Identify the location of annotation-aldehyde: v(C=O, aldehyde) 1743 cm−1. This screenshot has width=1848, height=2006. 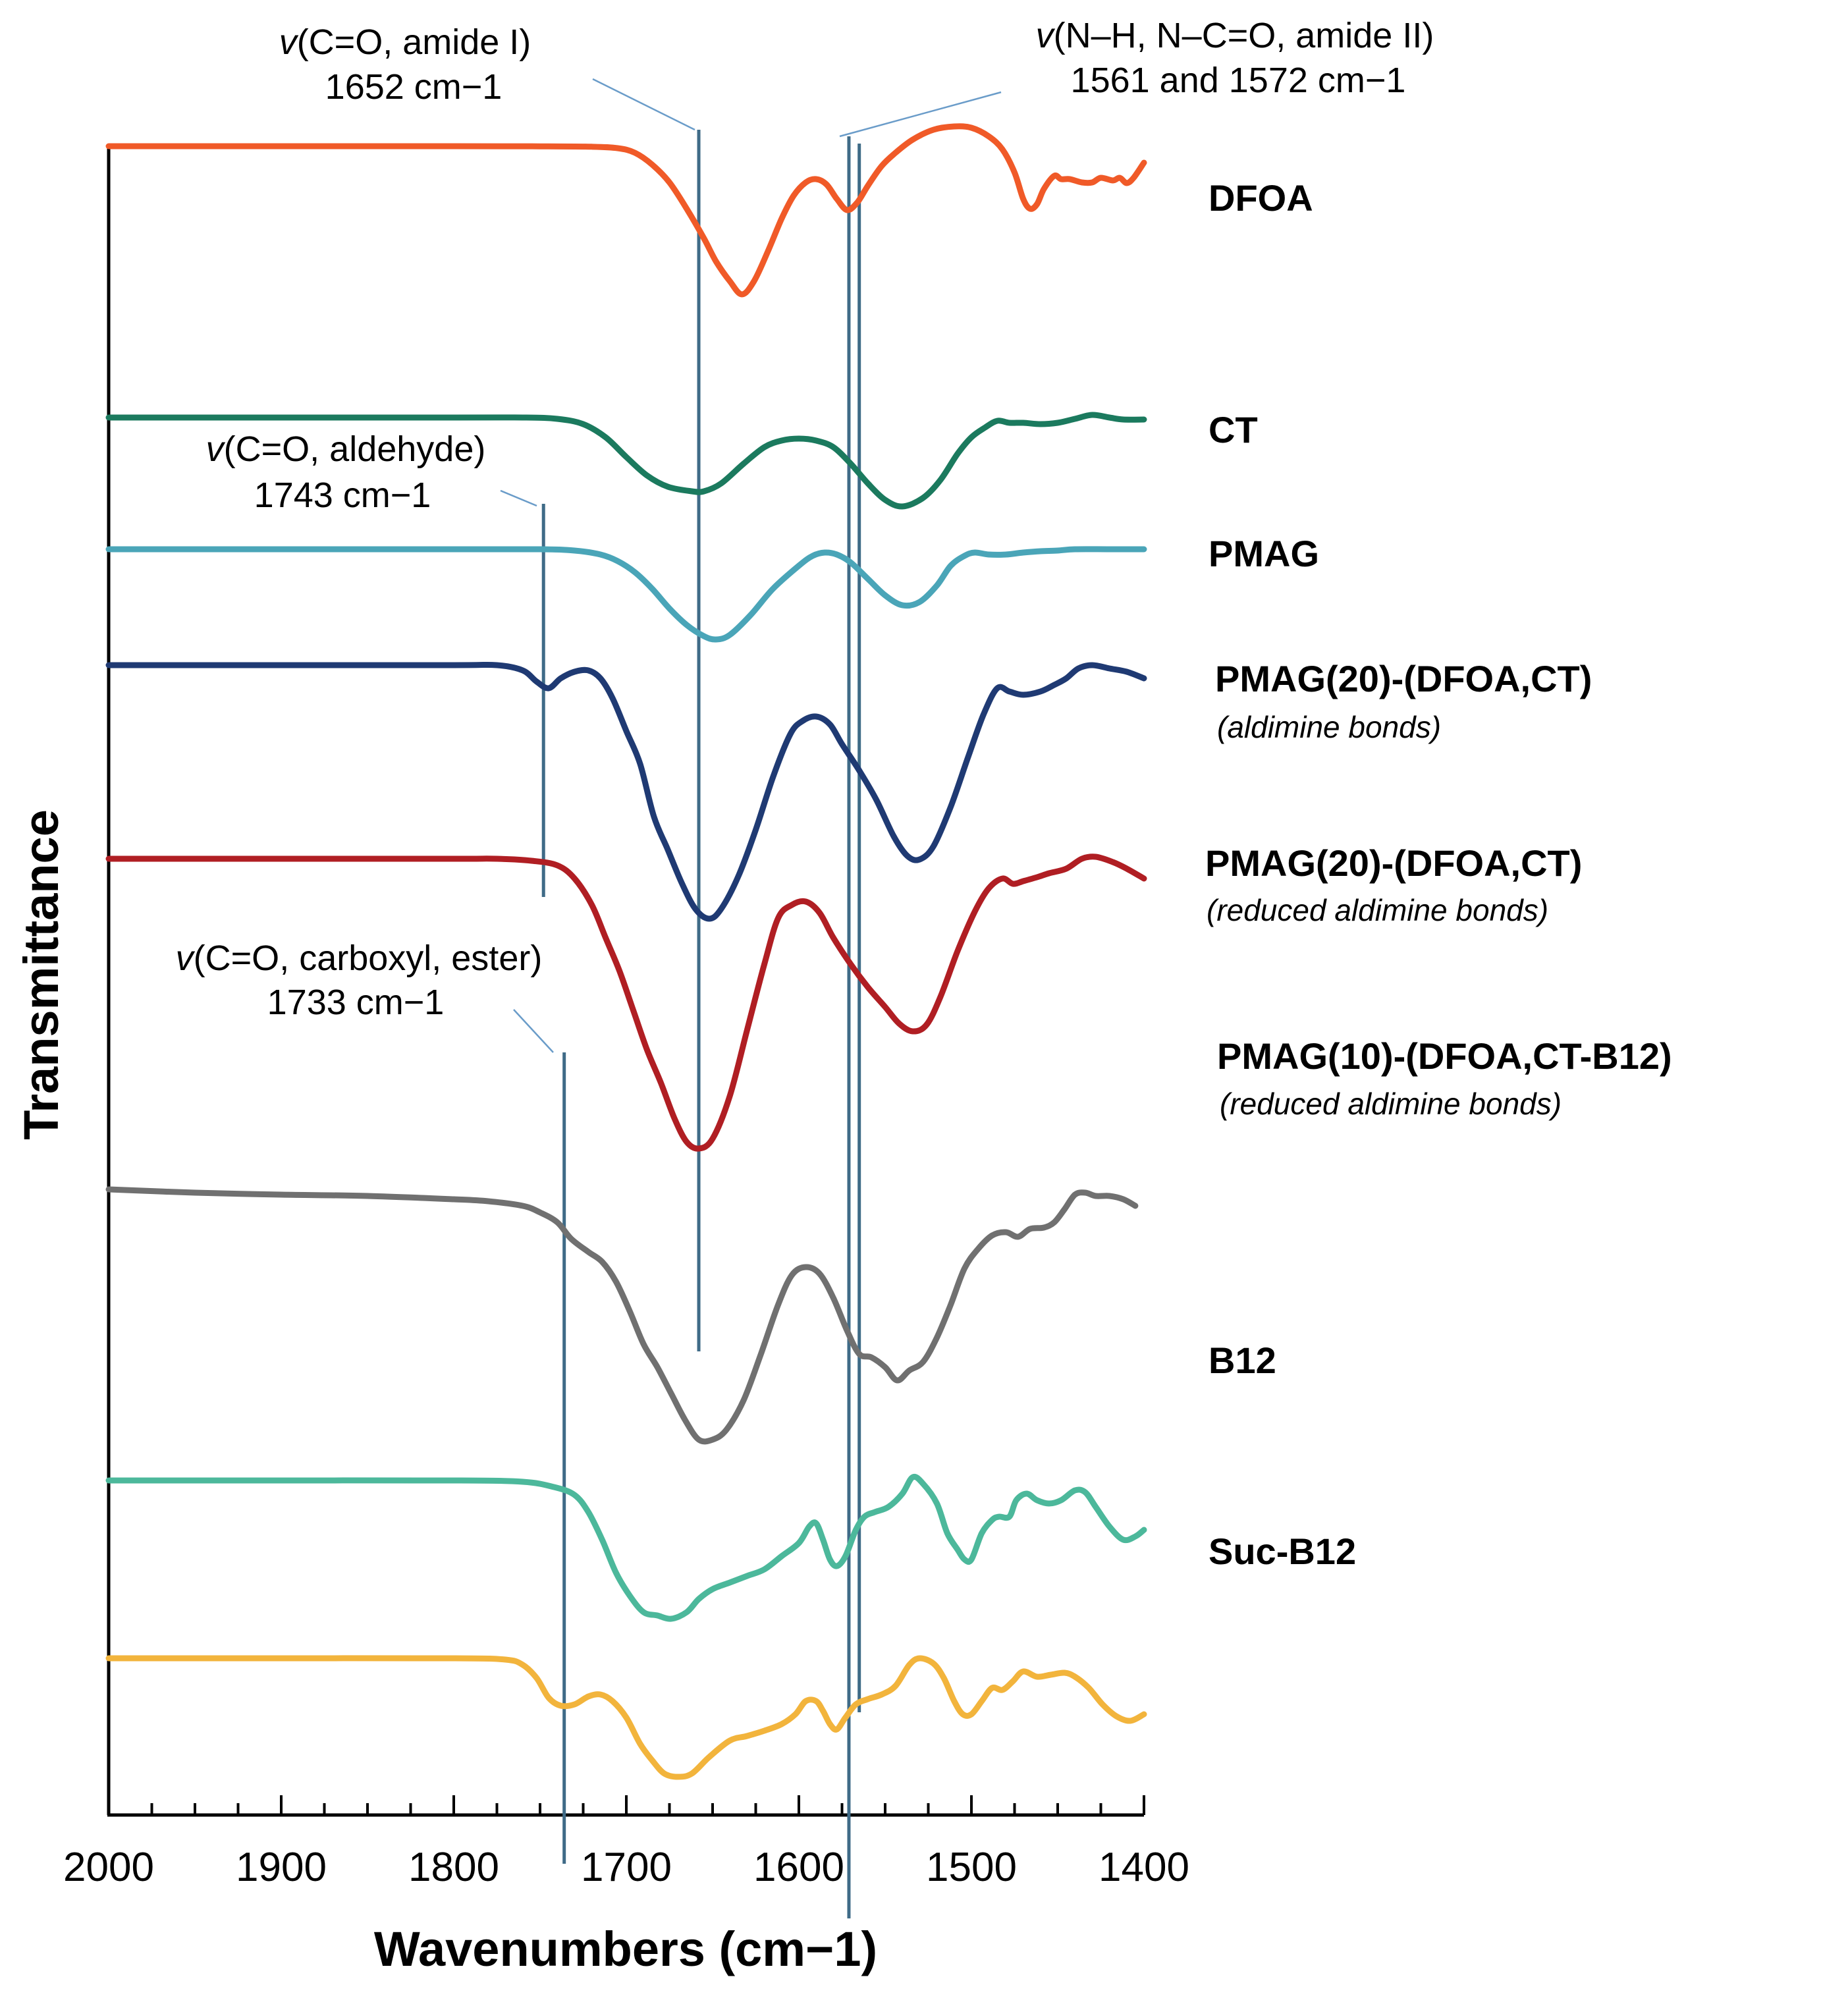
(346, 472).